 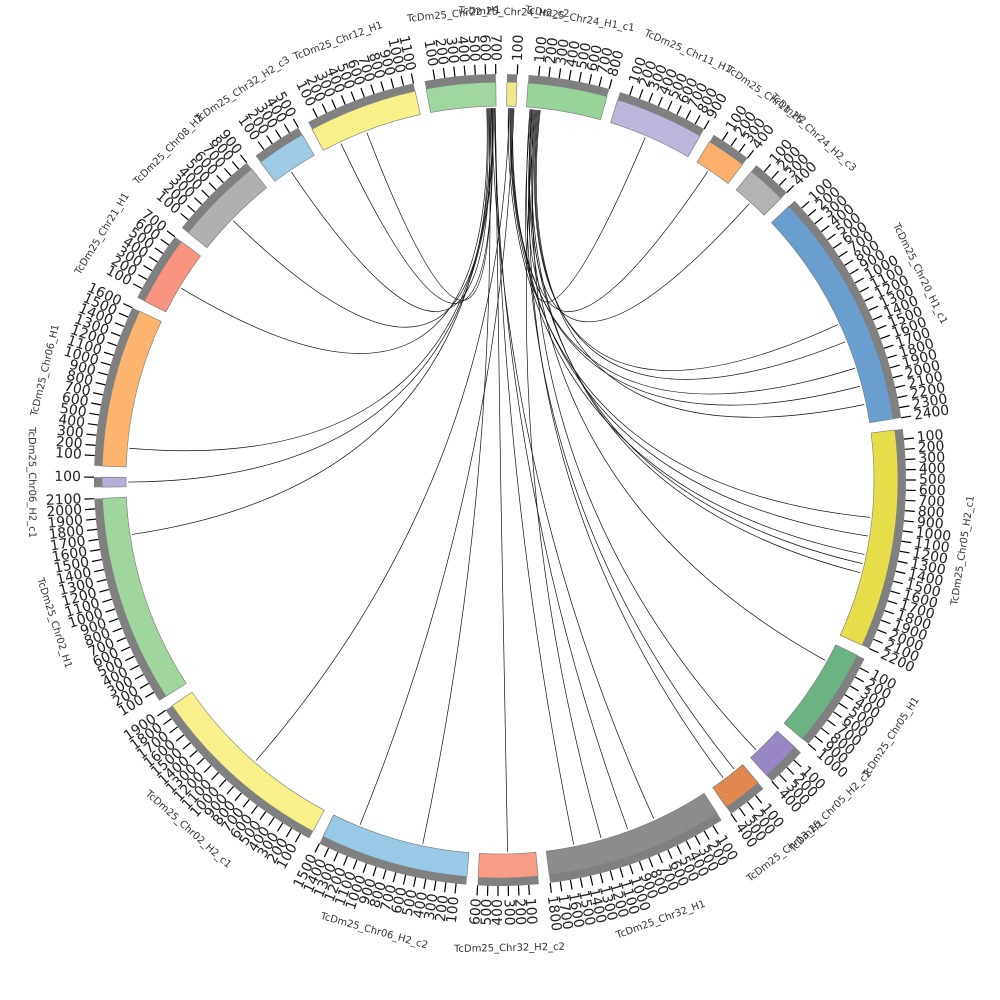 I want to click on tick-label: 1900, so click(x=65, y=521).